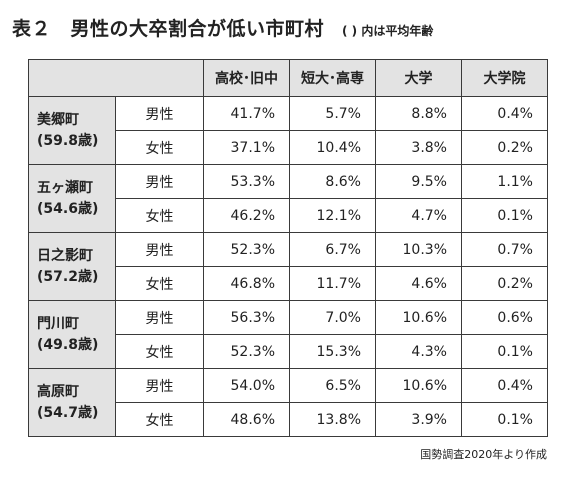 Image resolution: width=579 pixels, height=482 pixels. What do you see at coordinates (418, 351) in the screenshot?
I see `value-cell: 4.3%` at bounding box center [418, 351].